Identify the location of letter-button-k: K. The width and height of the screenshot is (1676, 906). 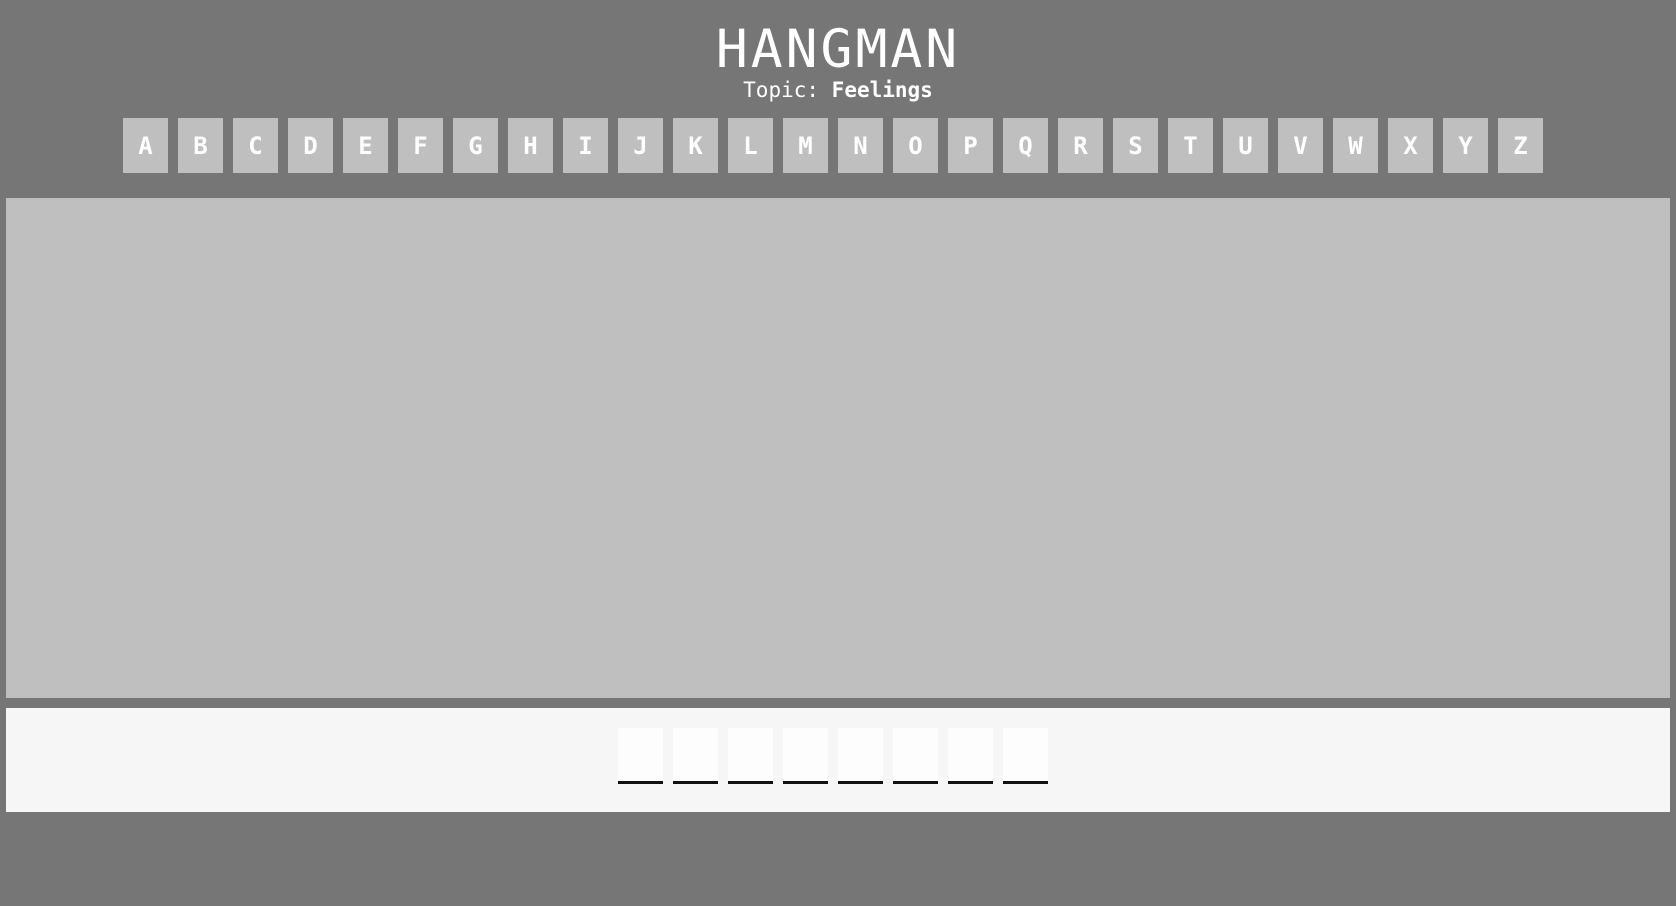
(695, 145).